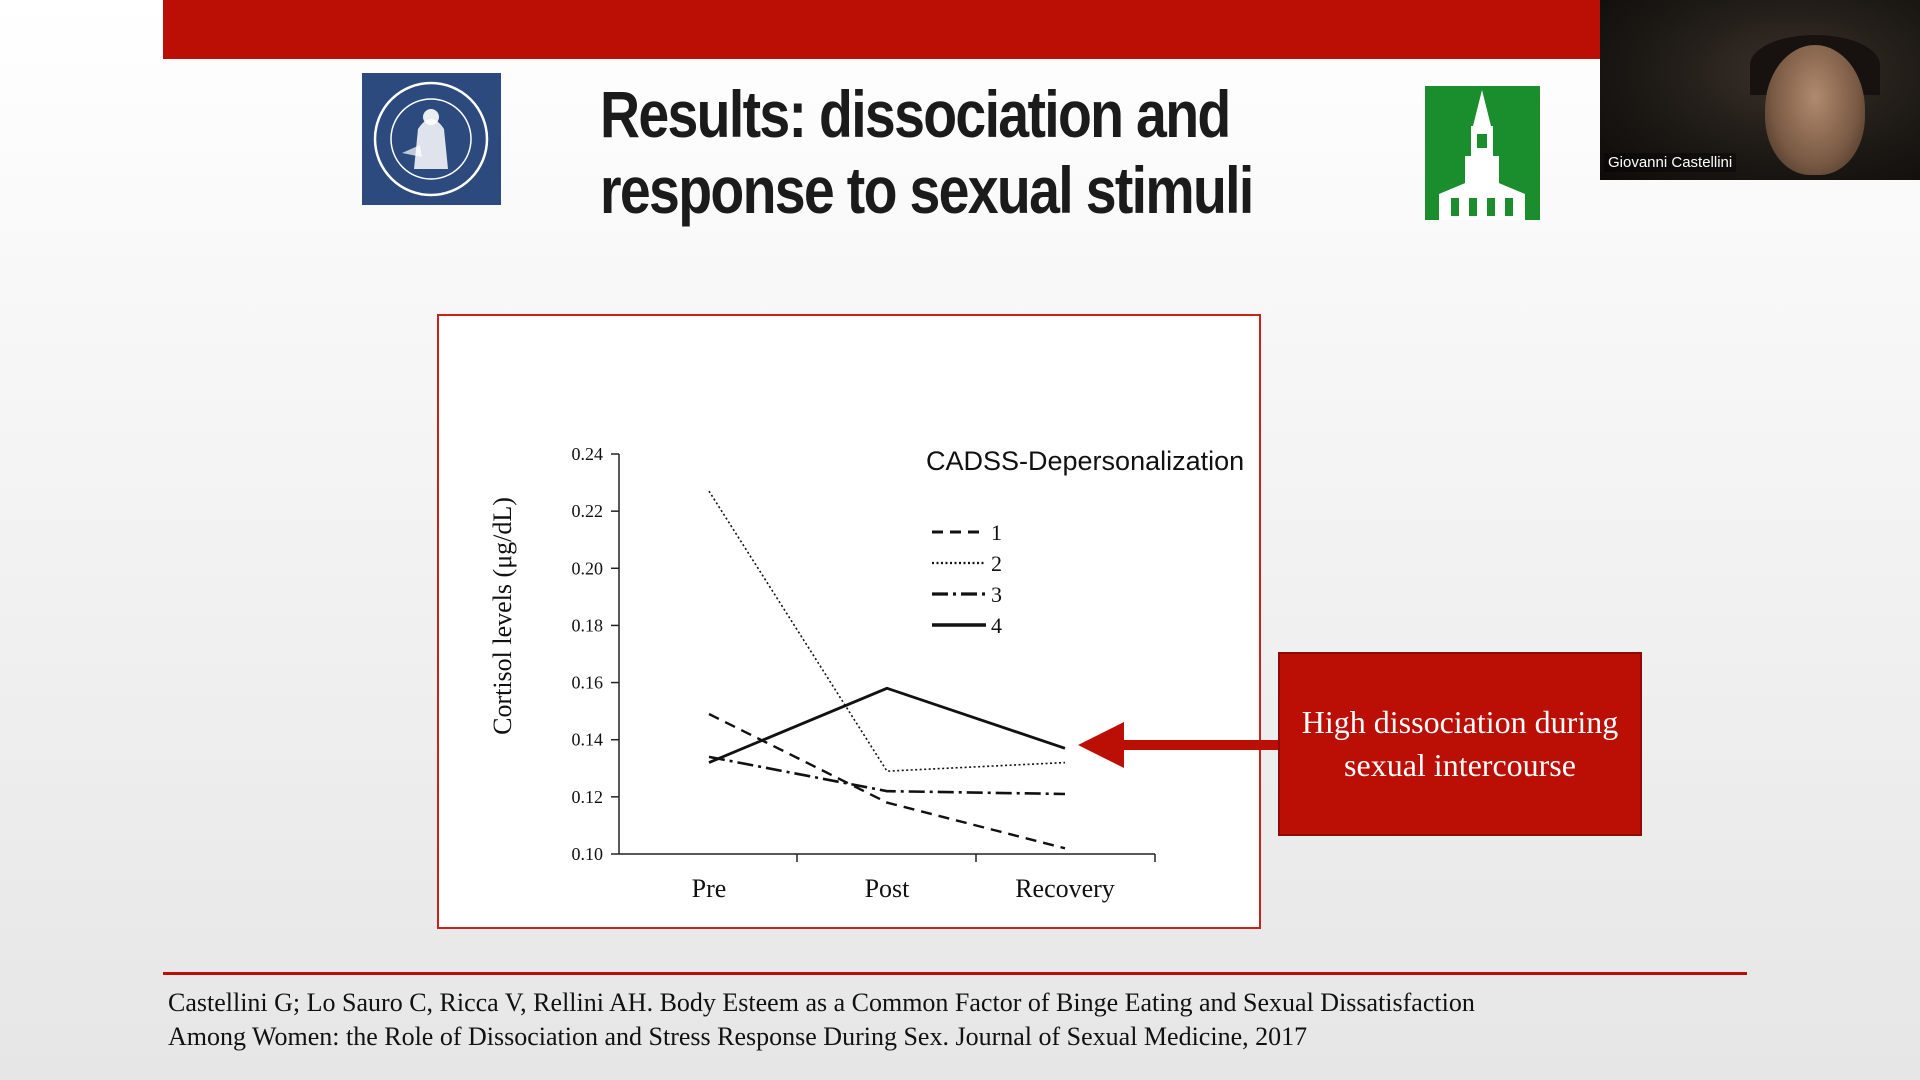 The height and width of the screenshot is (1080, 1920). What do you see at coordinates (1815, 110) in the screenshot?
I see `participant-face` at bounding box center [1815, 110].